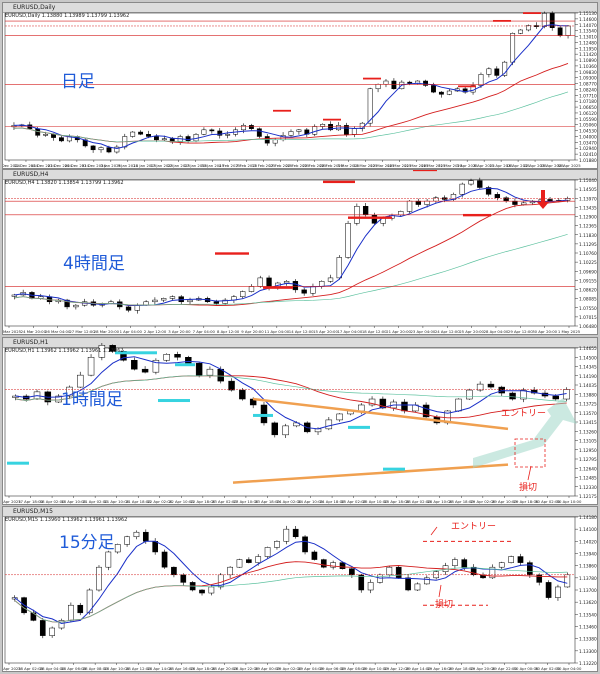  Describe the element at coordinates (365, 165) in the screenshot. I see `time-tick-label: 10 Mar 2025` at that location.